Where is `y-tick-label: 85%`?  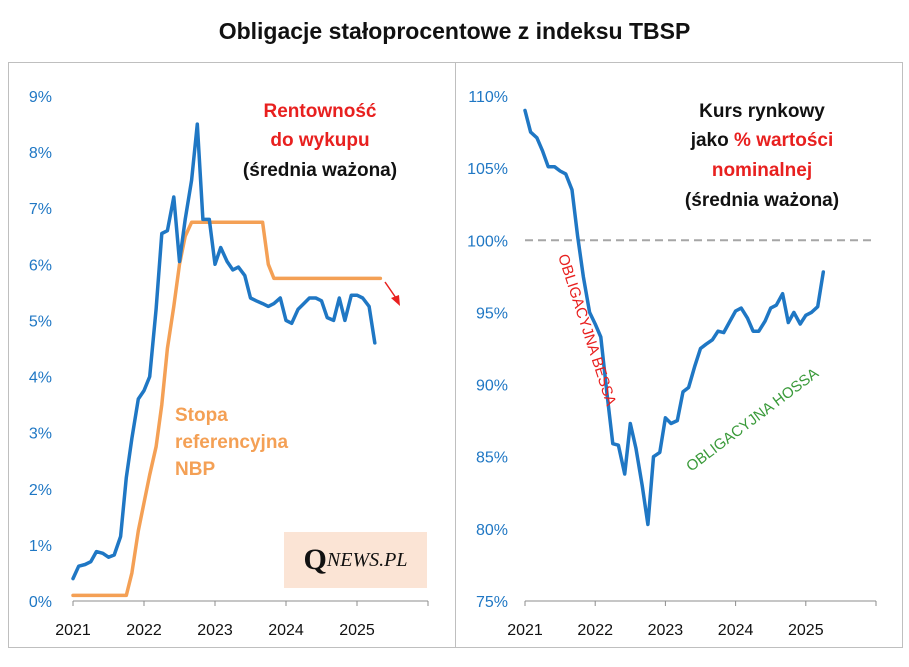
y-tick-label: 85% is located at coordinates (492, 458).